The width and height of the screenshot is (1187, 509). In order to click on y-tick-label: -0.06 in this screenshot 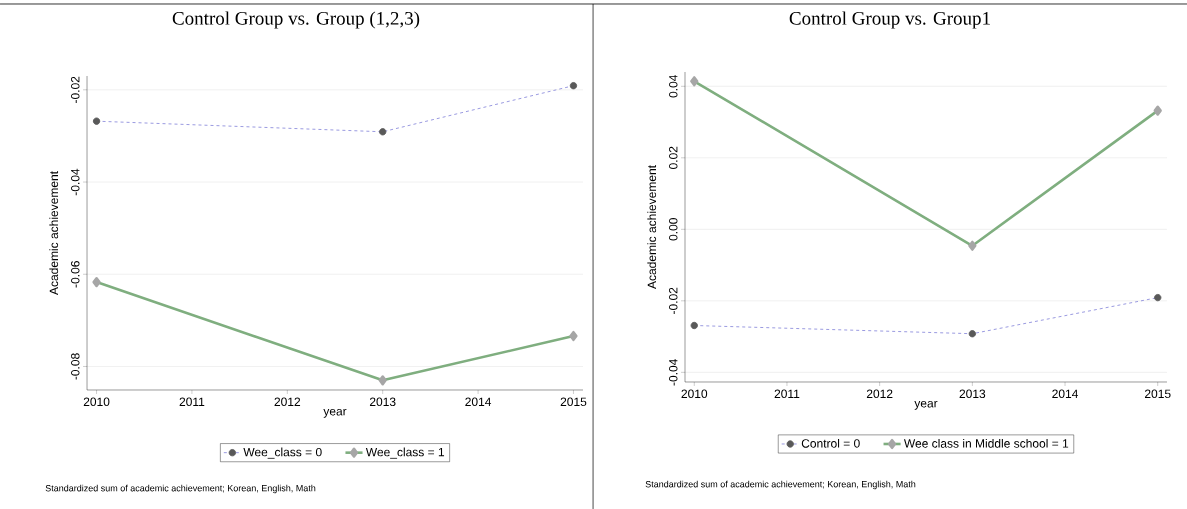, I will do `click(75, 274)`.